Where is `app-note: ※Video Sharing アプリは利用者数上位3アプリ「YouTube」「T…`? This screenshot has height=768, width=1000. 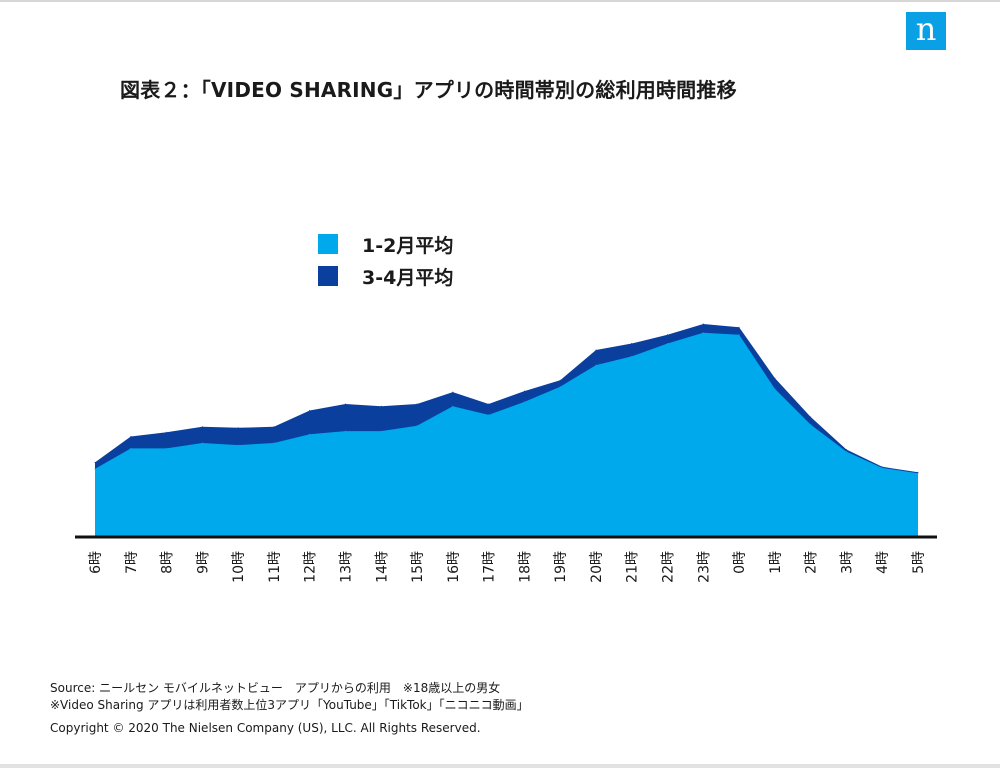 app-note: ※Video Sharing アプリは利用者数上位3アプリ「YouTube」「T… is located at coordinates (289, 705).